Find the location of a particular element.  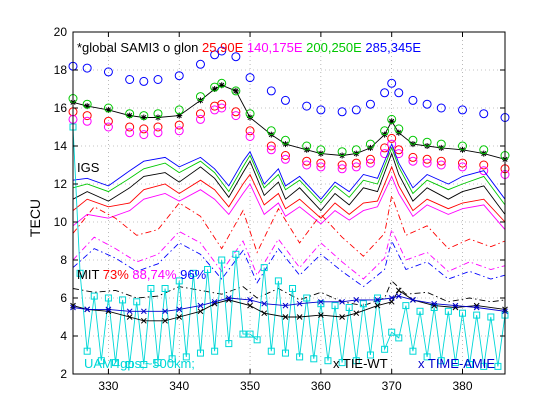

y-tick-label-2: 6 is located at coordinates (63, 298).